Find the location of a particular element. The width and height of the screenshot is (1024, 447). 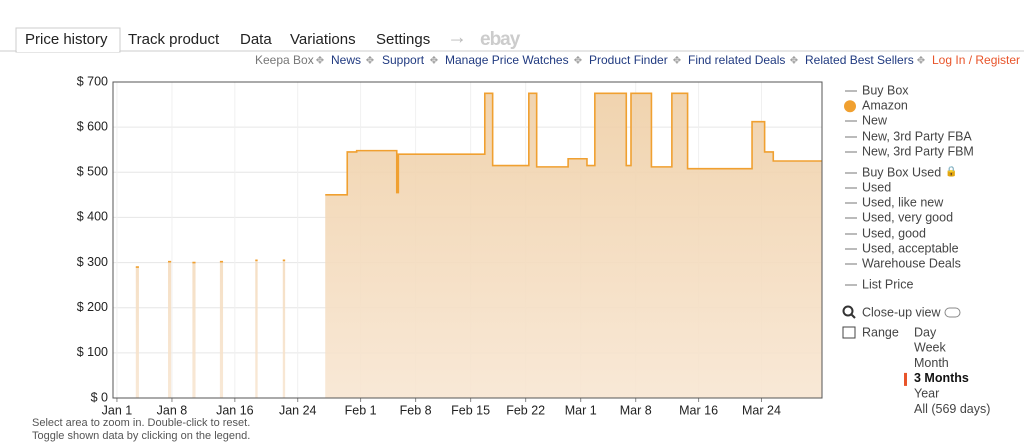

arrow-icon: → is located at coordinates (457, 37).